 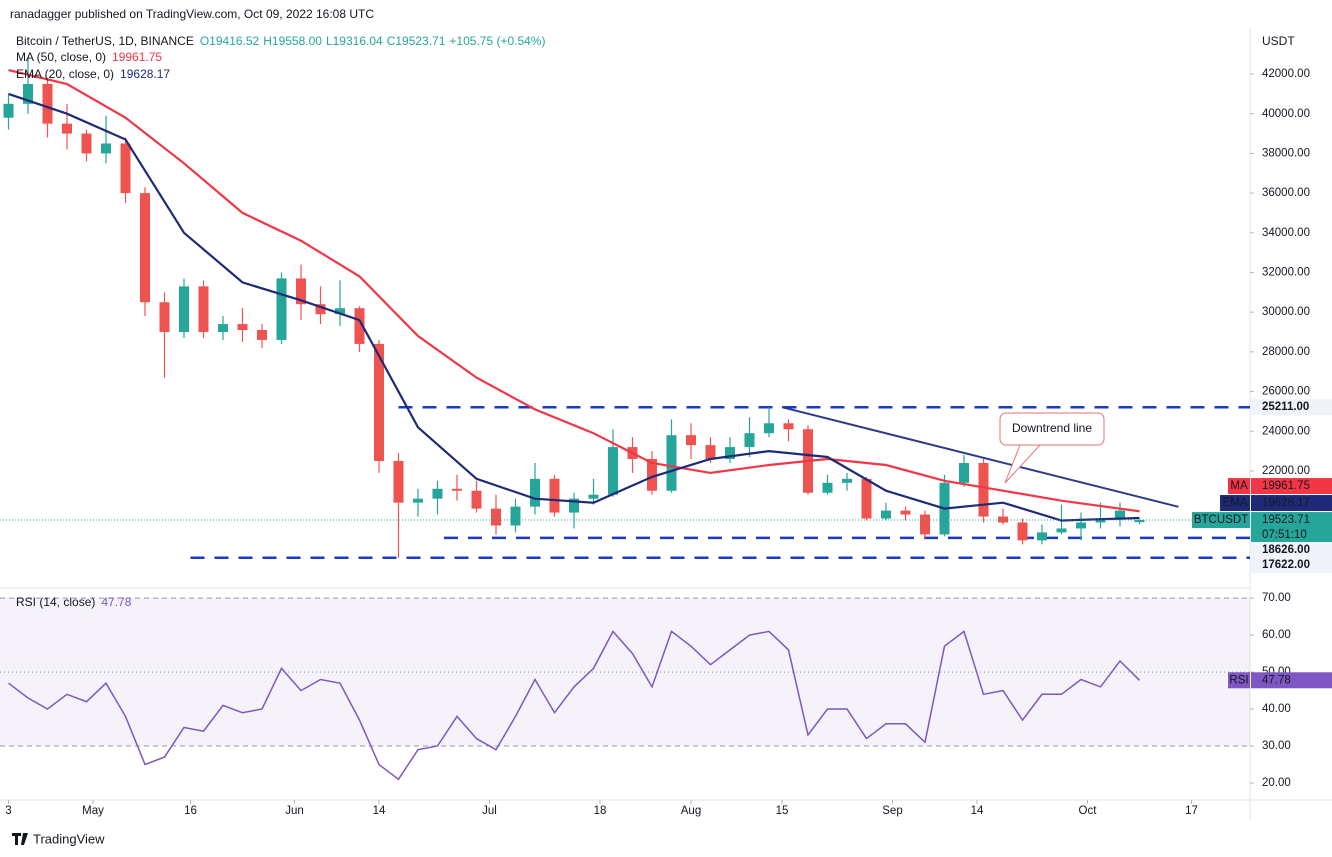 What do you see at coordinates (1286, 431) in the screenshot?
I see `y-tick-label: 24000.00` at bounding box center [1286, 431].